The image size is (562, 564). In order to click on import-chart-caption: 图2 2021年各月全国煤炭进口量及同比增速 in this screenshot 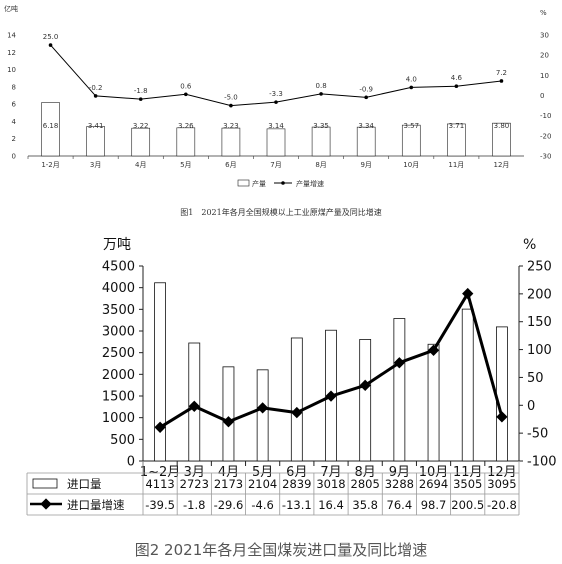, I will do `click(281, 550)`.